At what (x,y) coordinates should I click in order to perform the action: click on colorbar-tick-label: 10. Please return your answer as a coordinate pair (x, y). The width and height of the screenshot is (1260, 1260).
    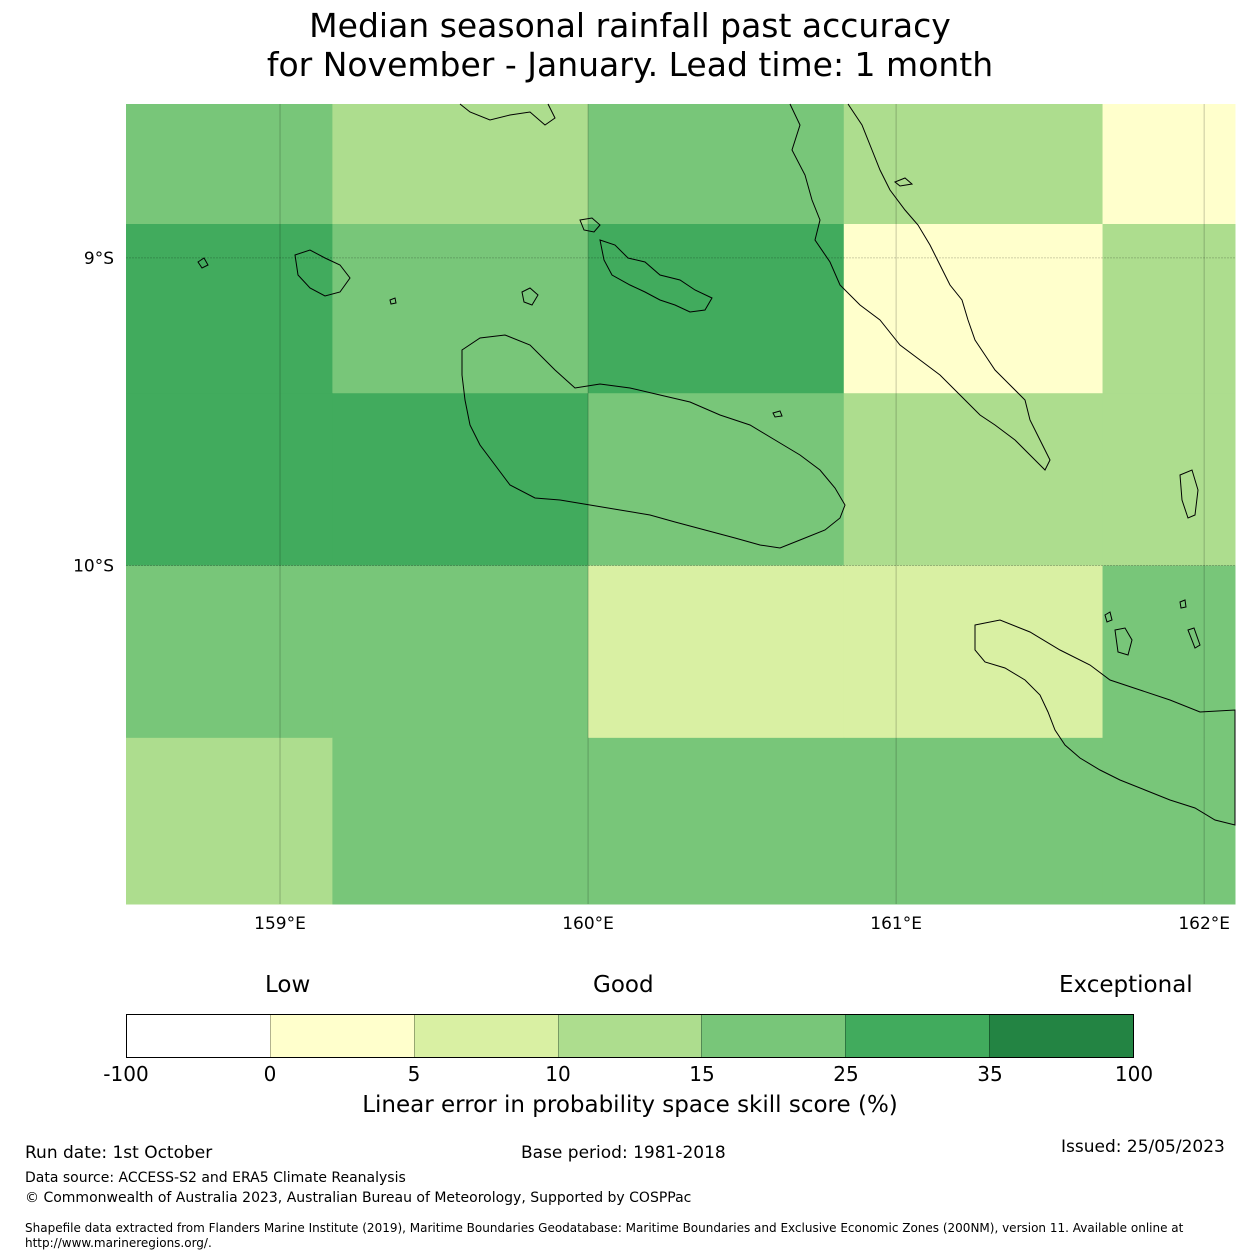
    Looking at the image, I should click on (558, 1074).